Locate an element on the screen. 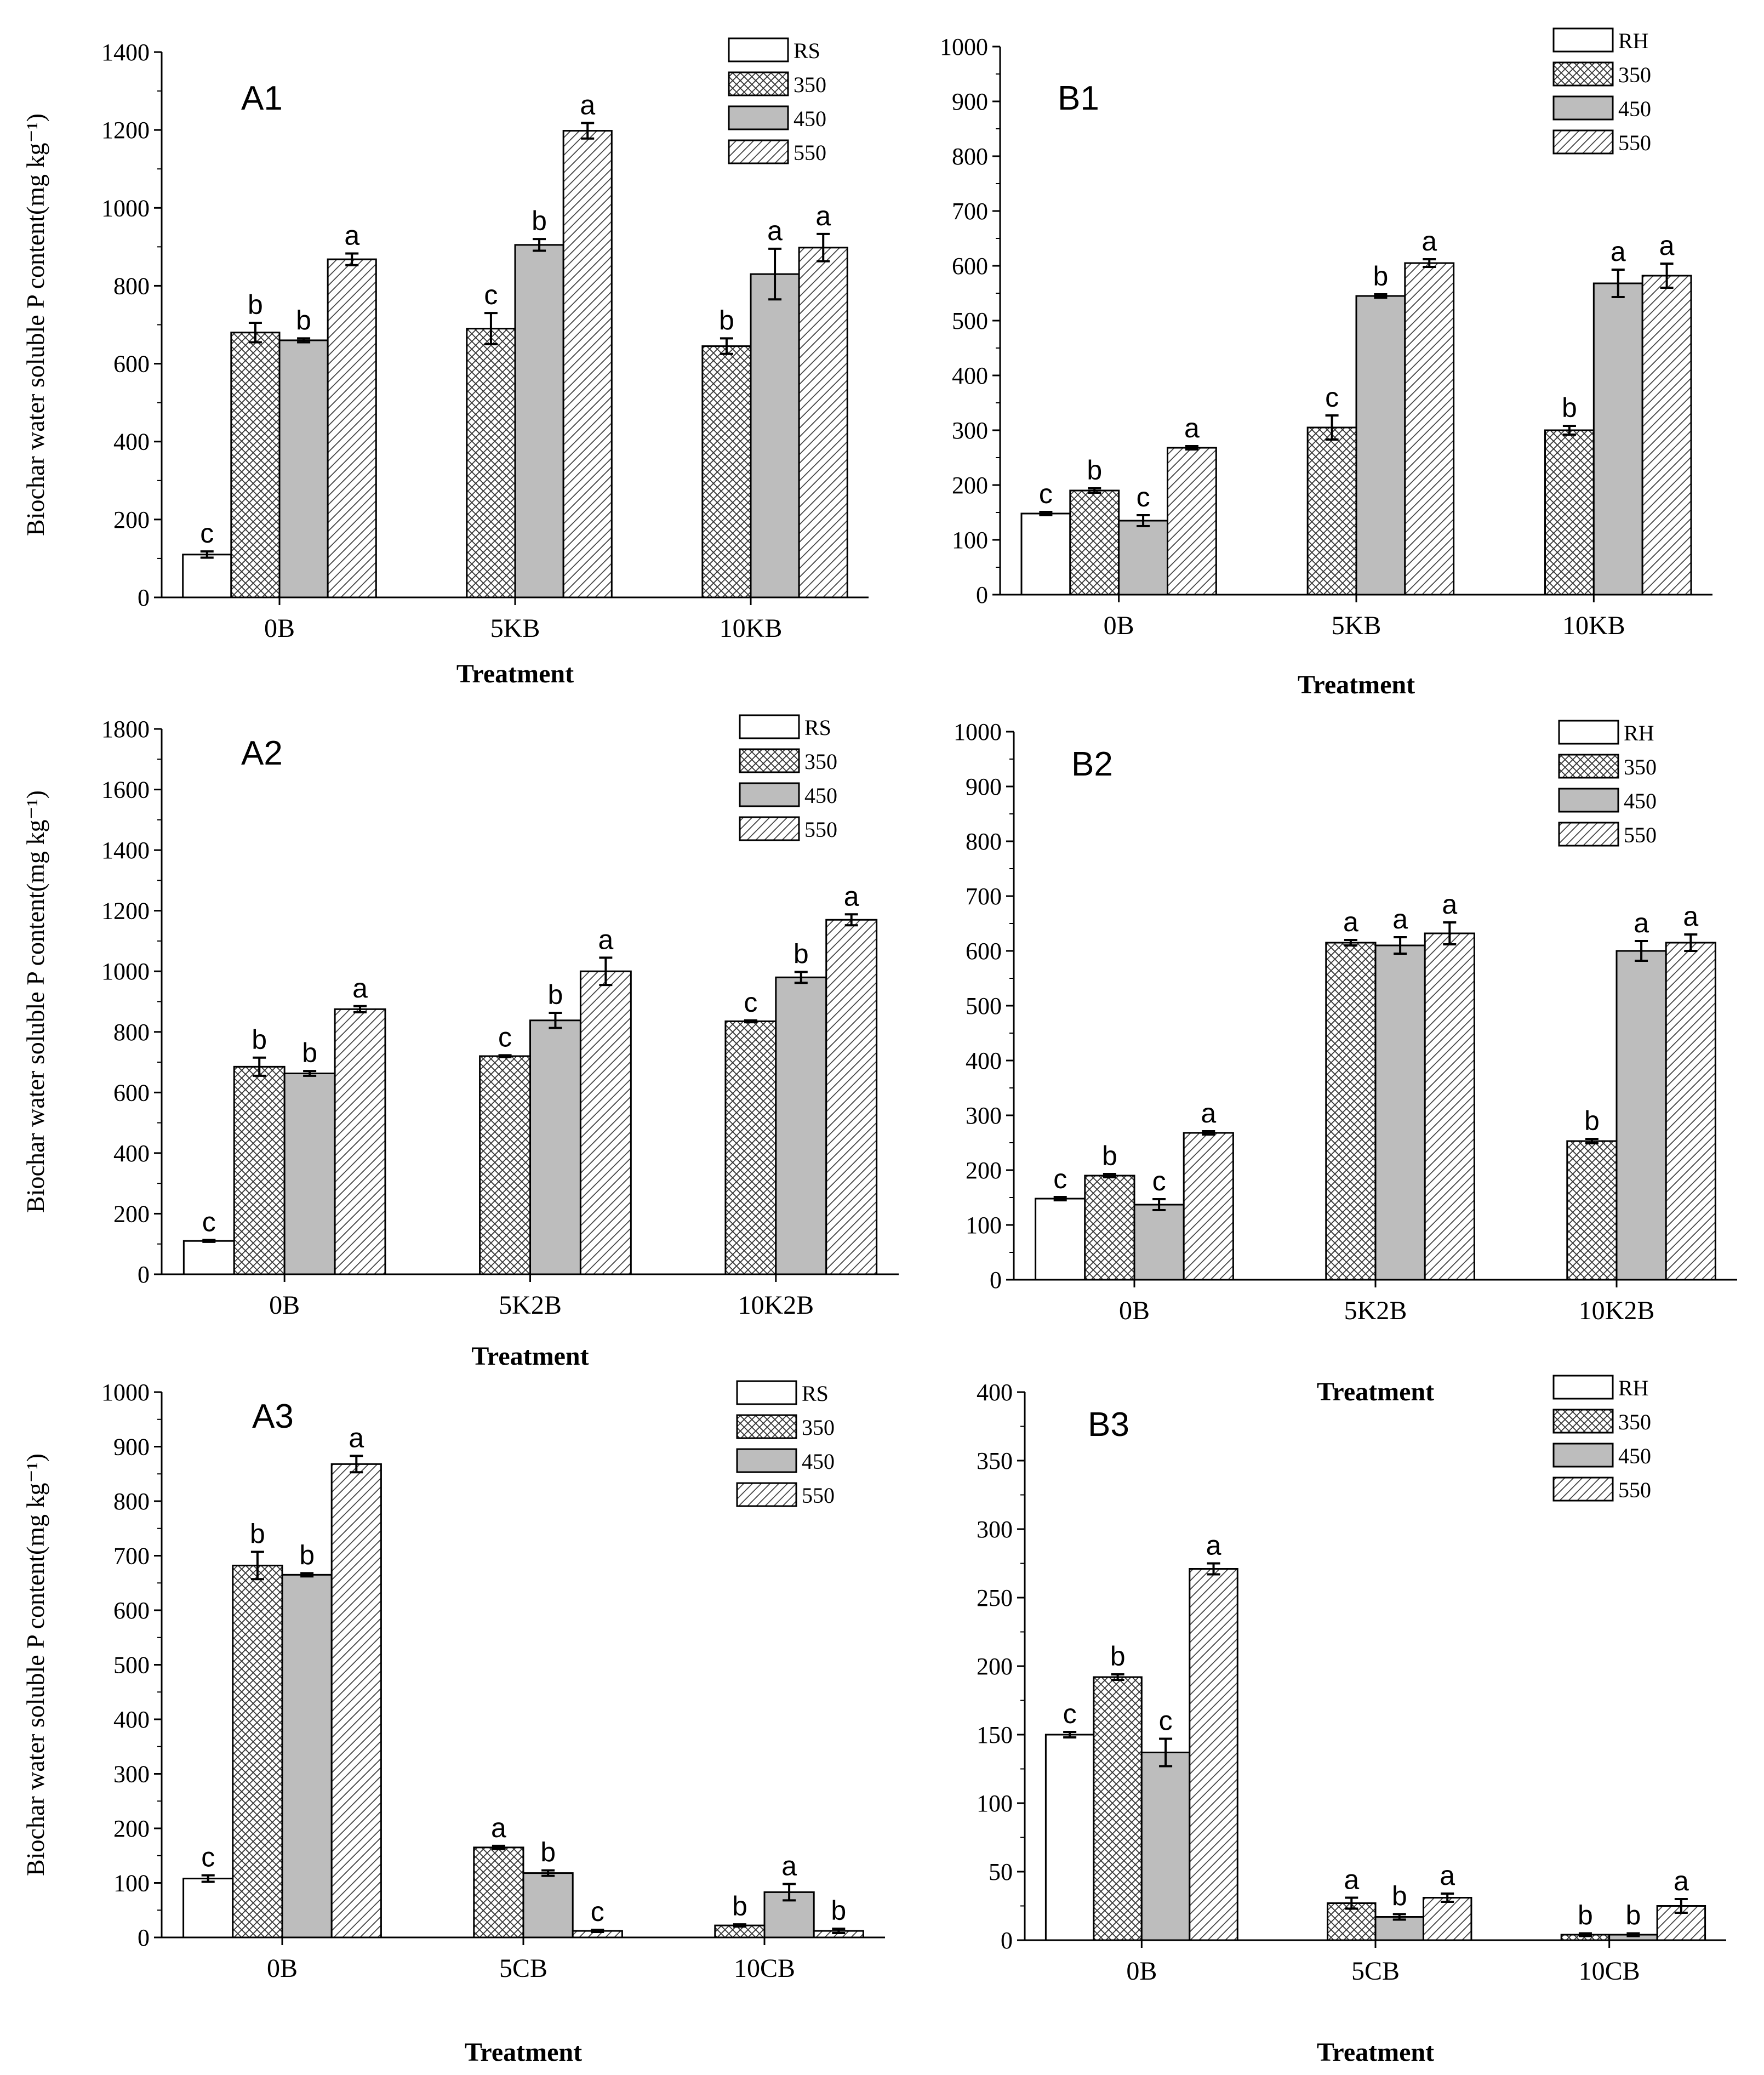  bar-350-10KB is located at coordinates (1570, 512).